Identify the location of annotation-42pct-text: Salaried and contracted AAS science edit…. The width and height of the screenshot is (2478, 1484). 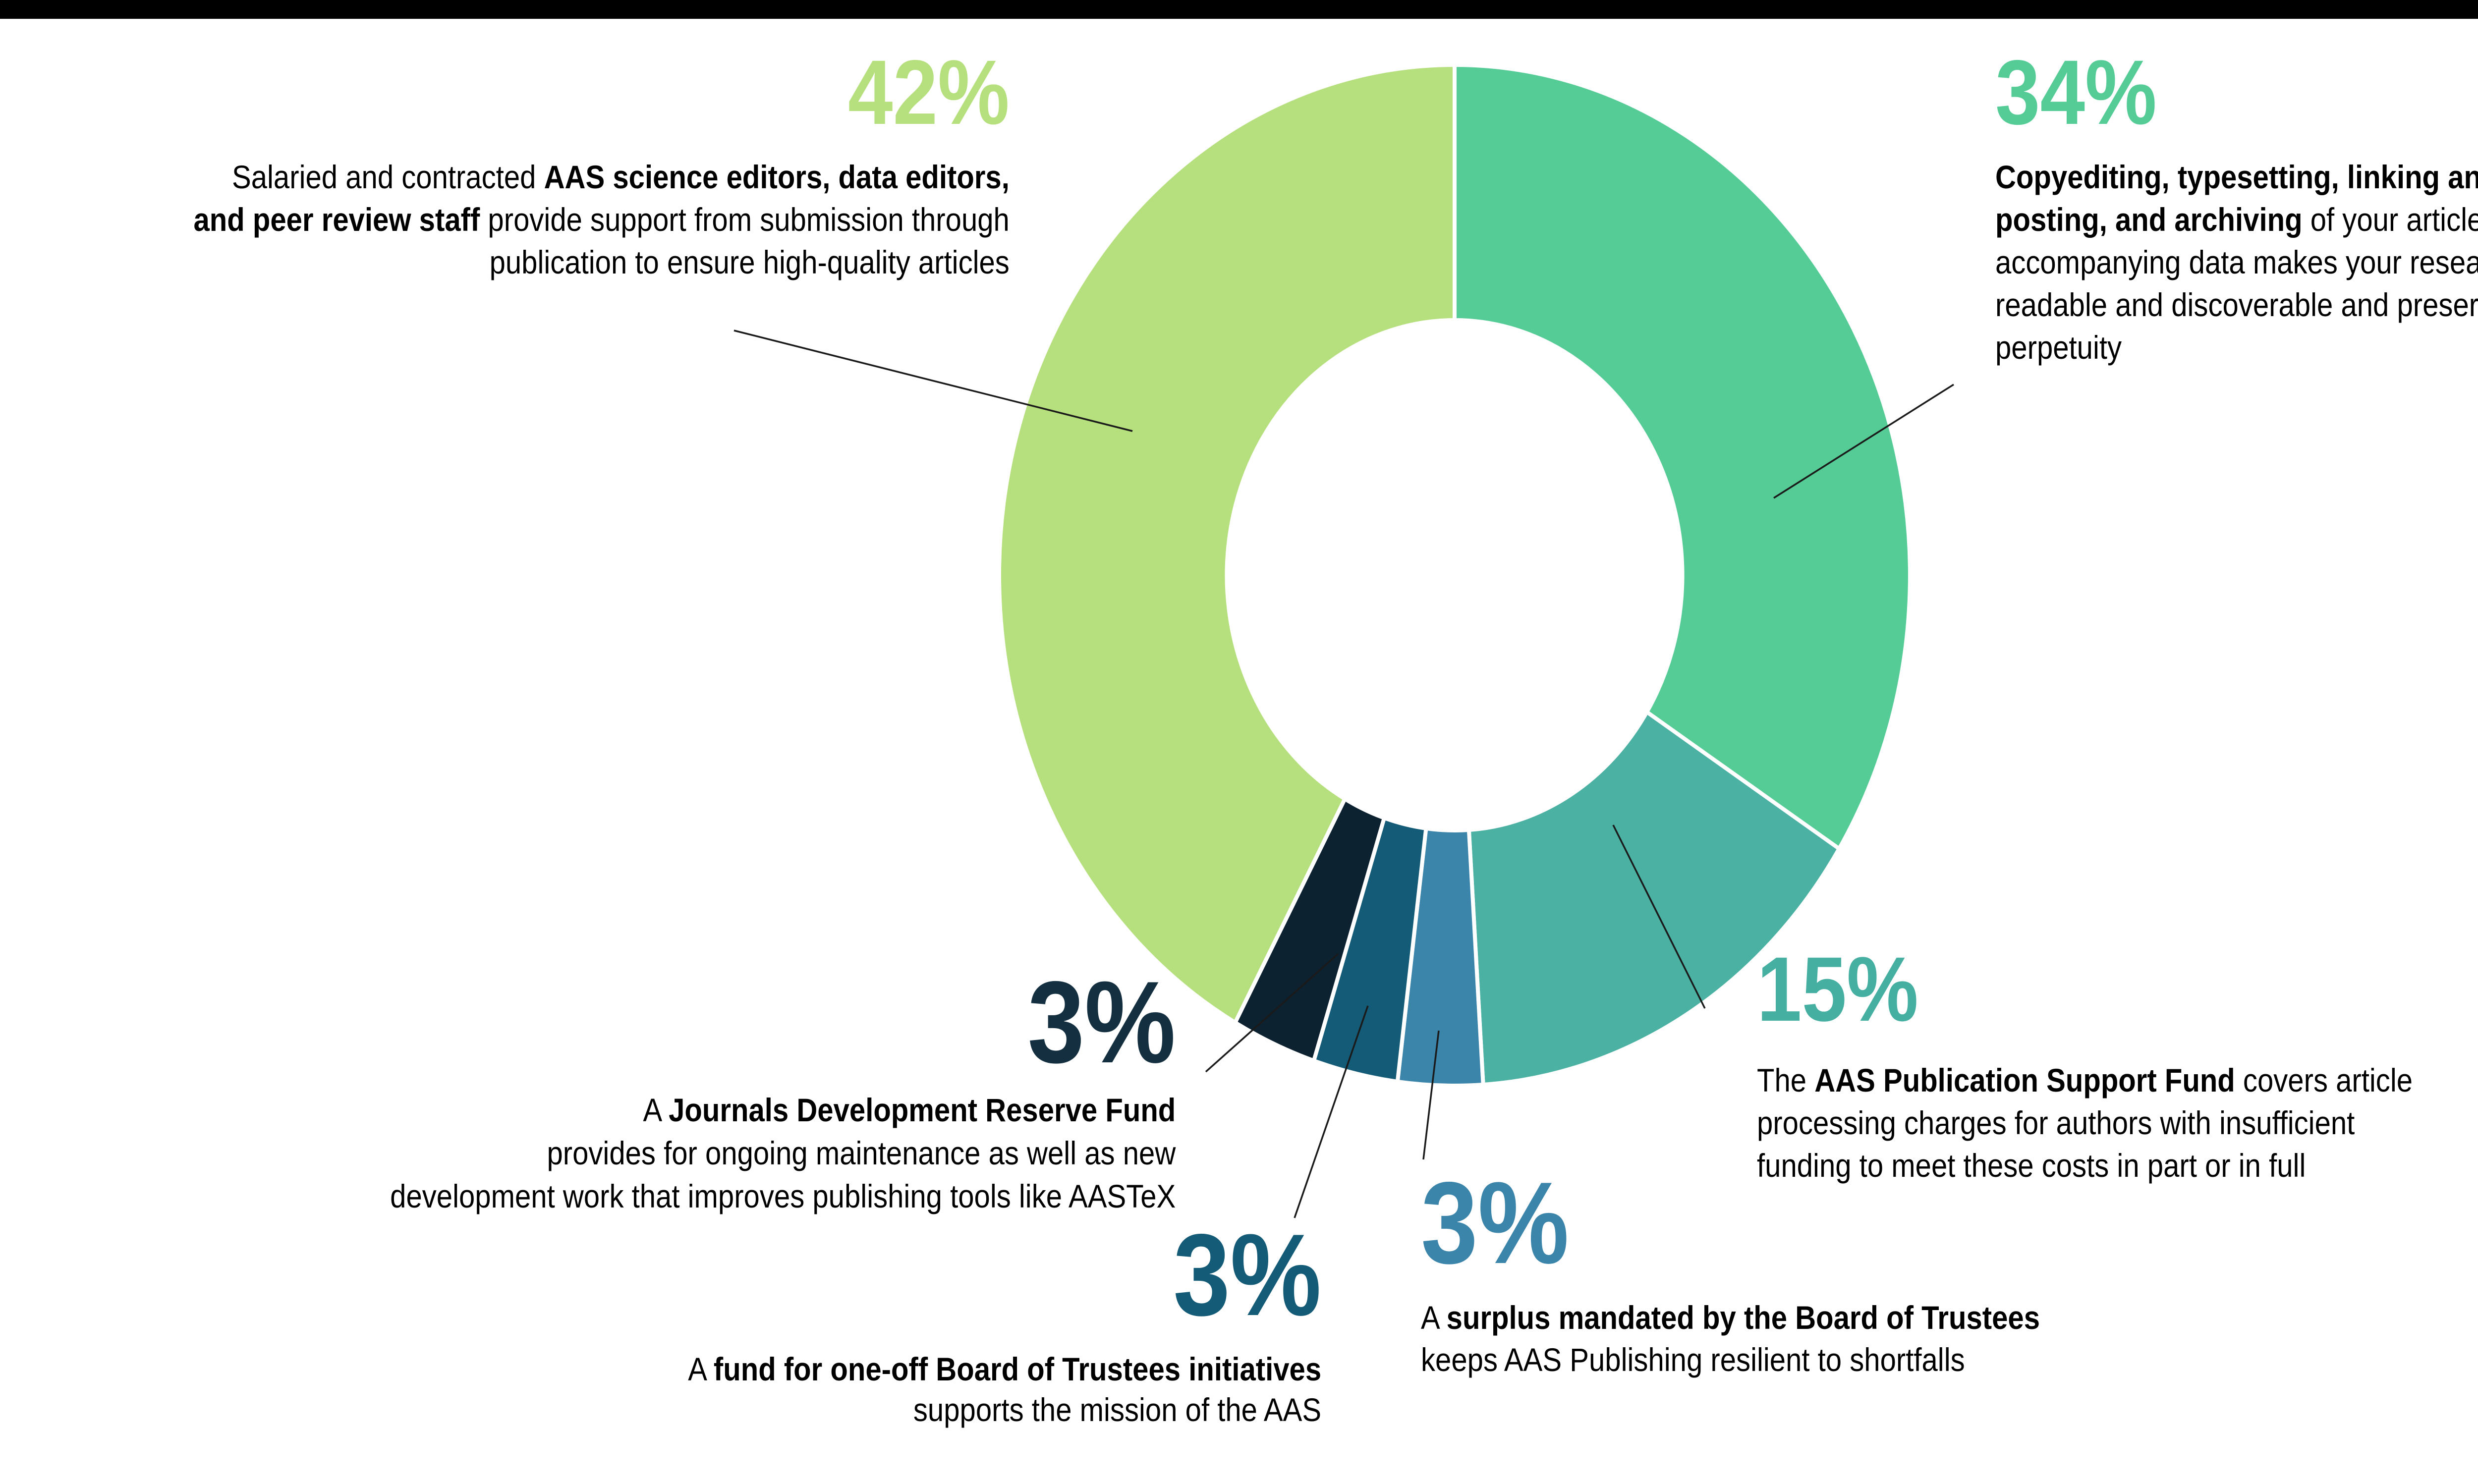
(602, 220).